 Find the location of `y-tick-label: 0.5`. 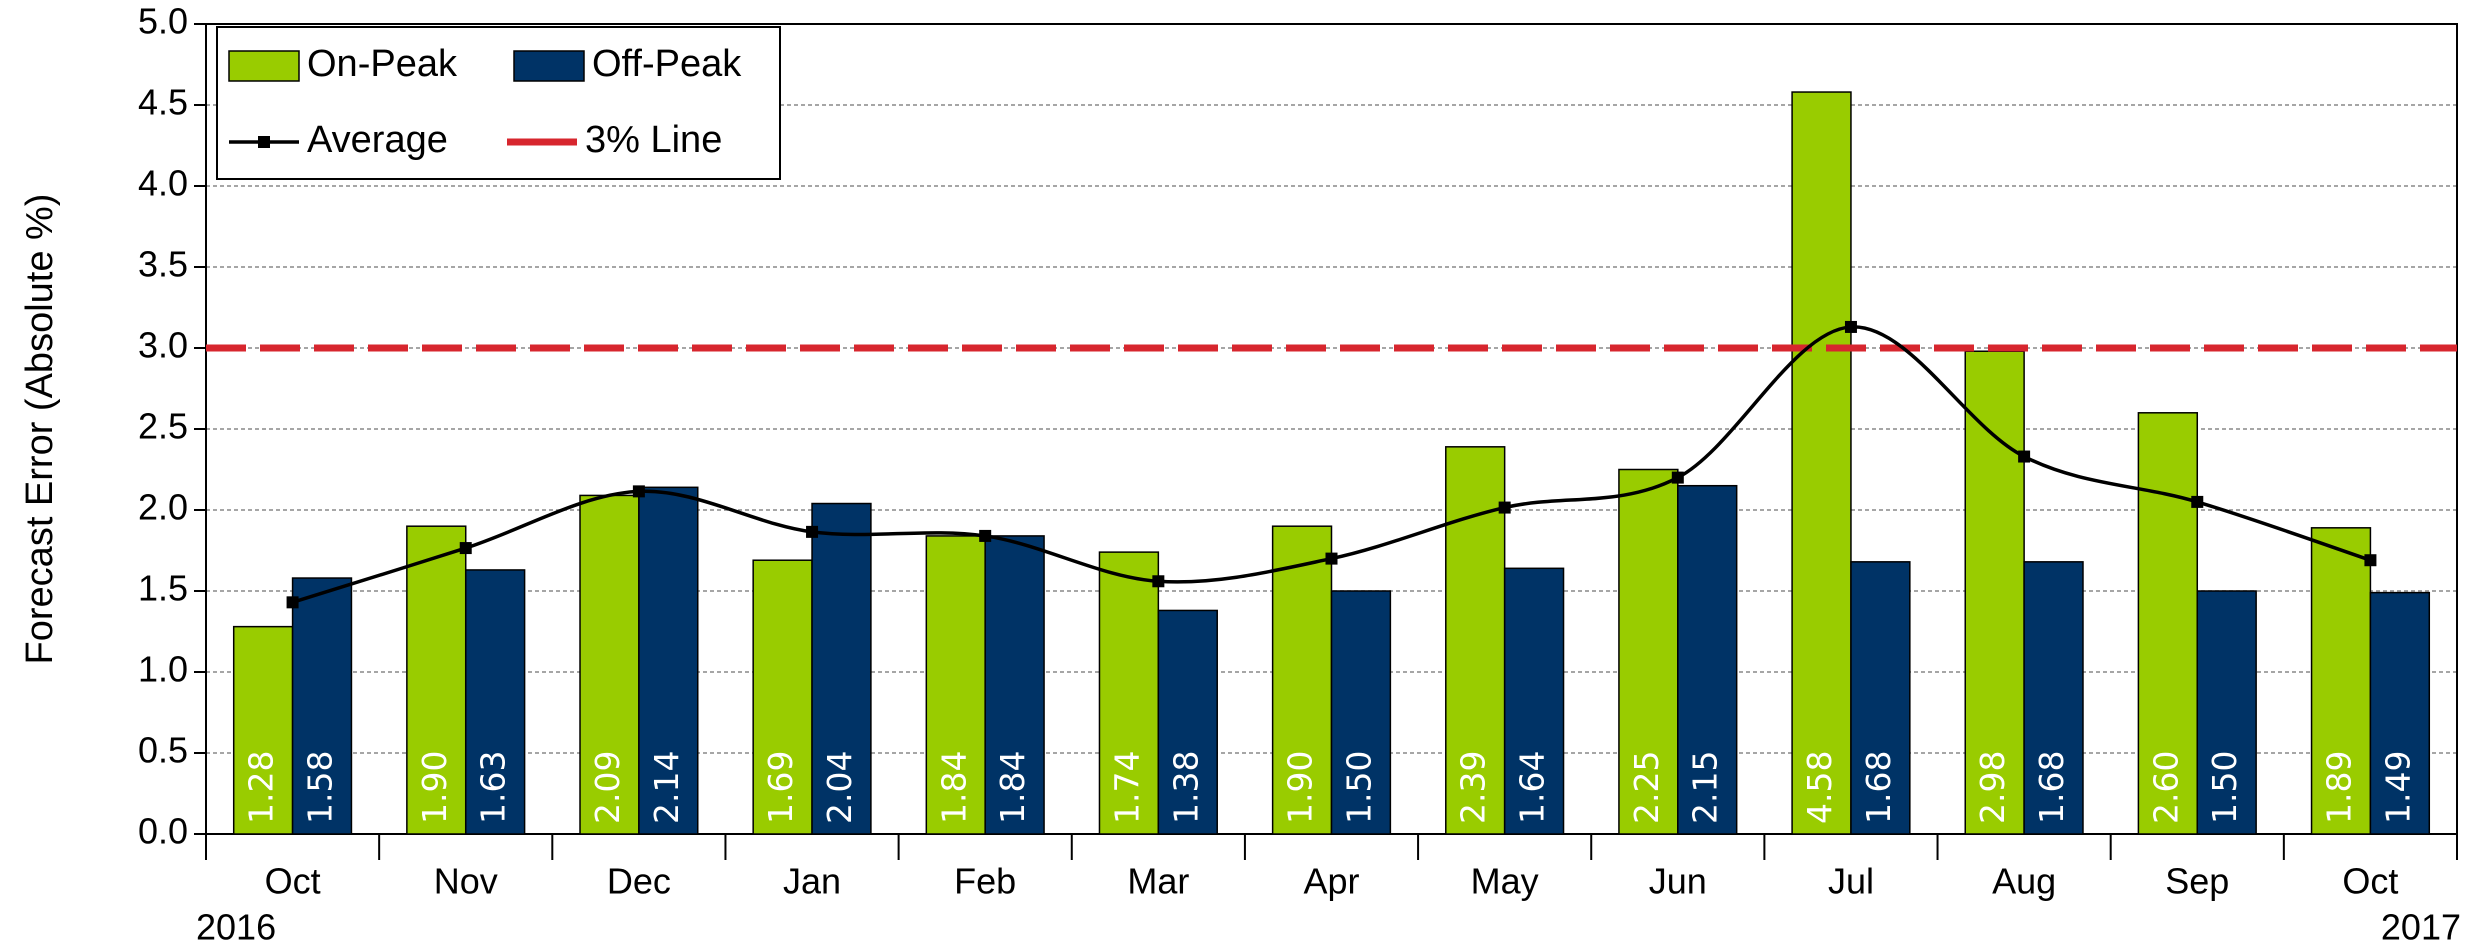

y-tick-label: 0.5 is located at coordinates (163, 750).